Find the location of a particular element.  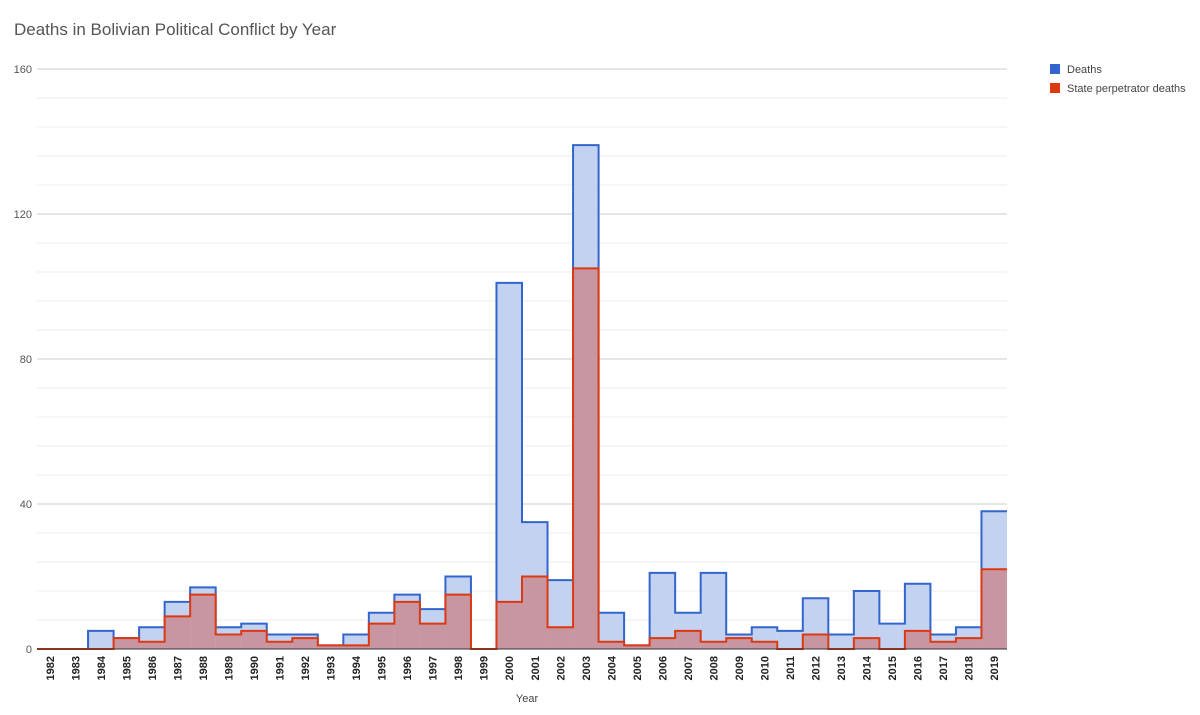

x-tick-label: 1985 is located at coordinates (127, 668).